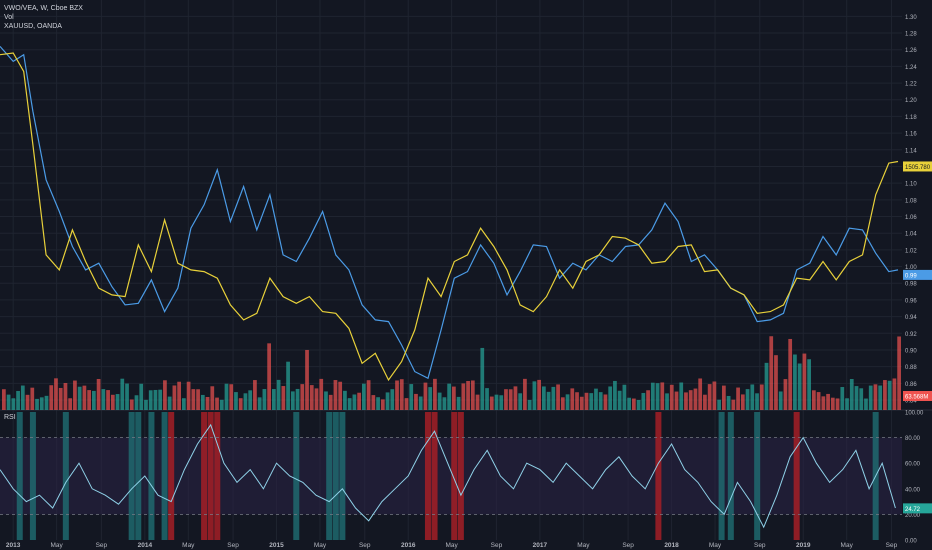  What do you see at coordinates (911, 201) in the screenshot?
I see `price-tick-label: 1.08` at bounding box center [911, 201].